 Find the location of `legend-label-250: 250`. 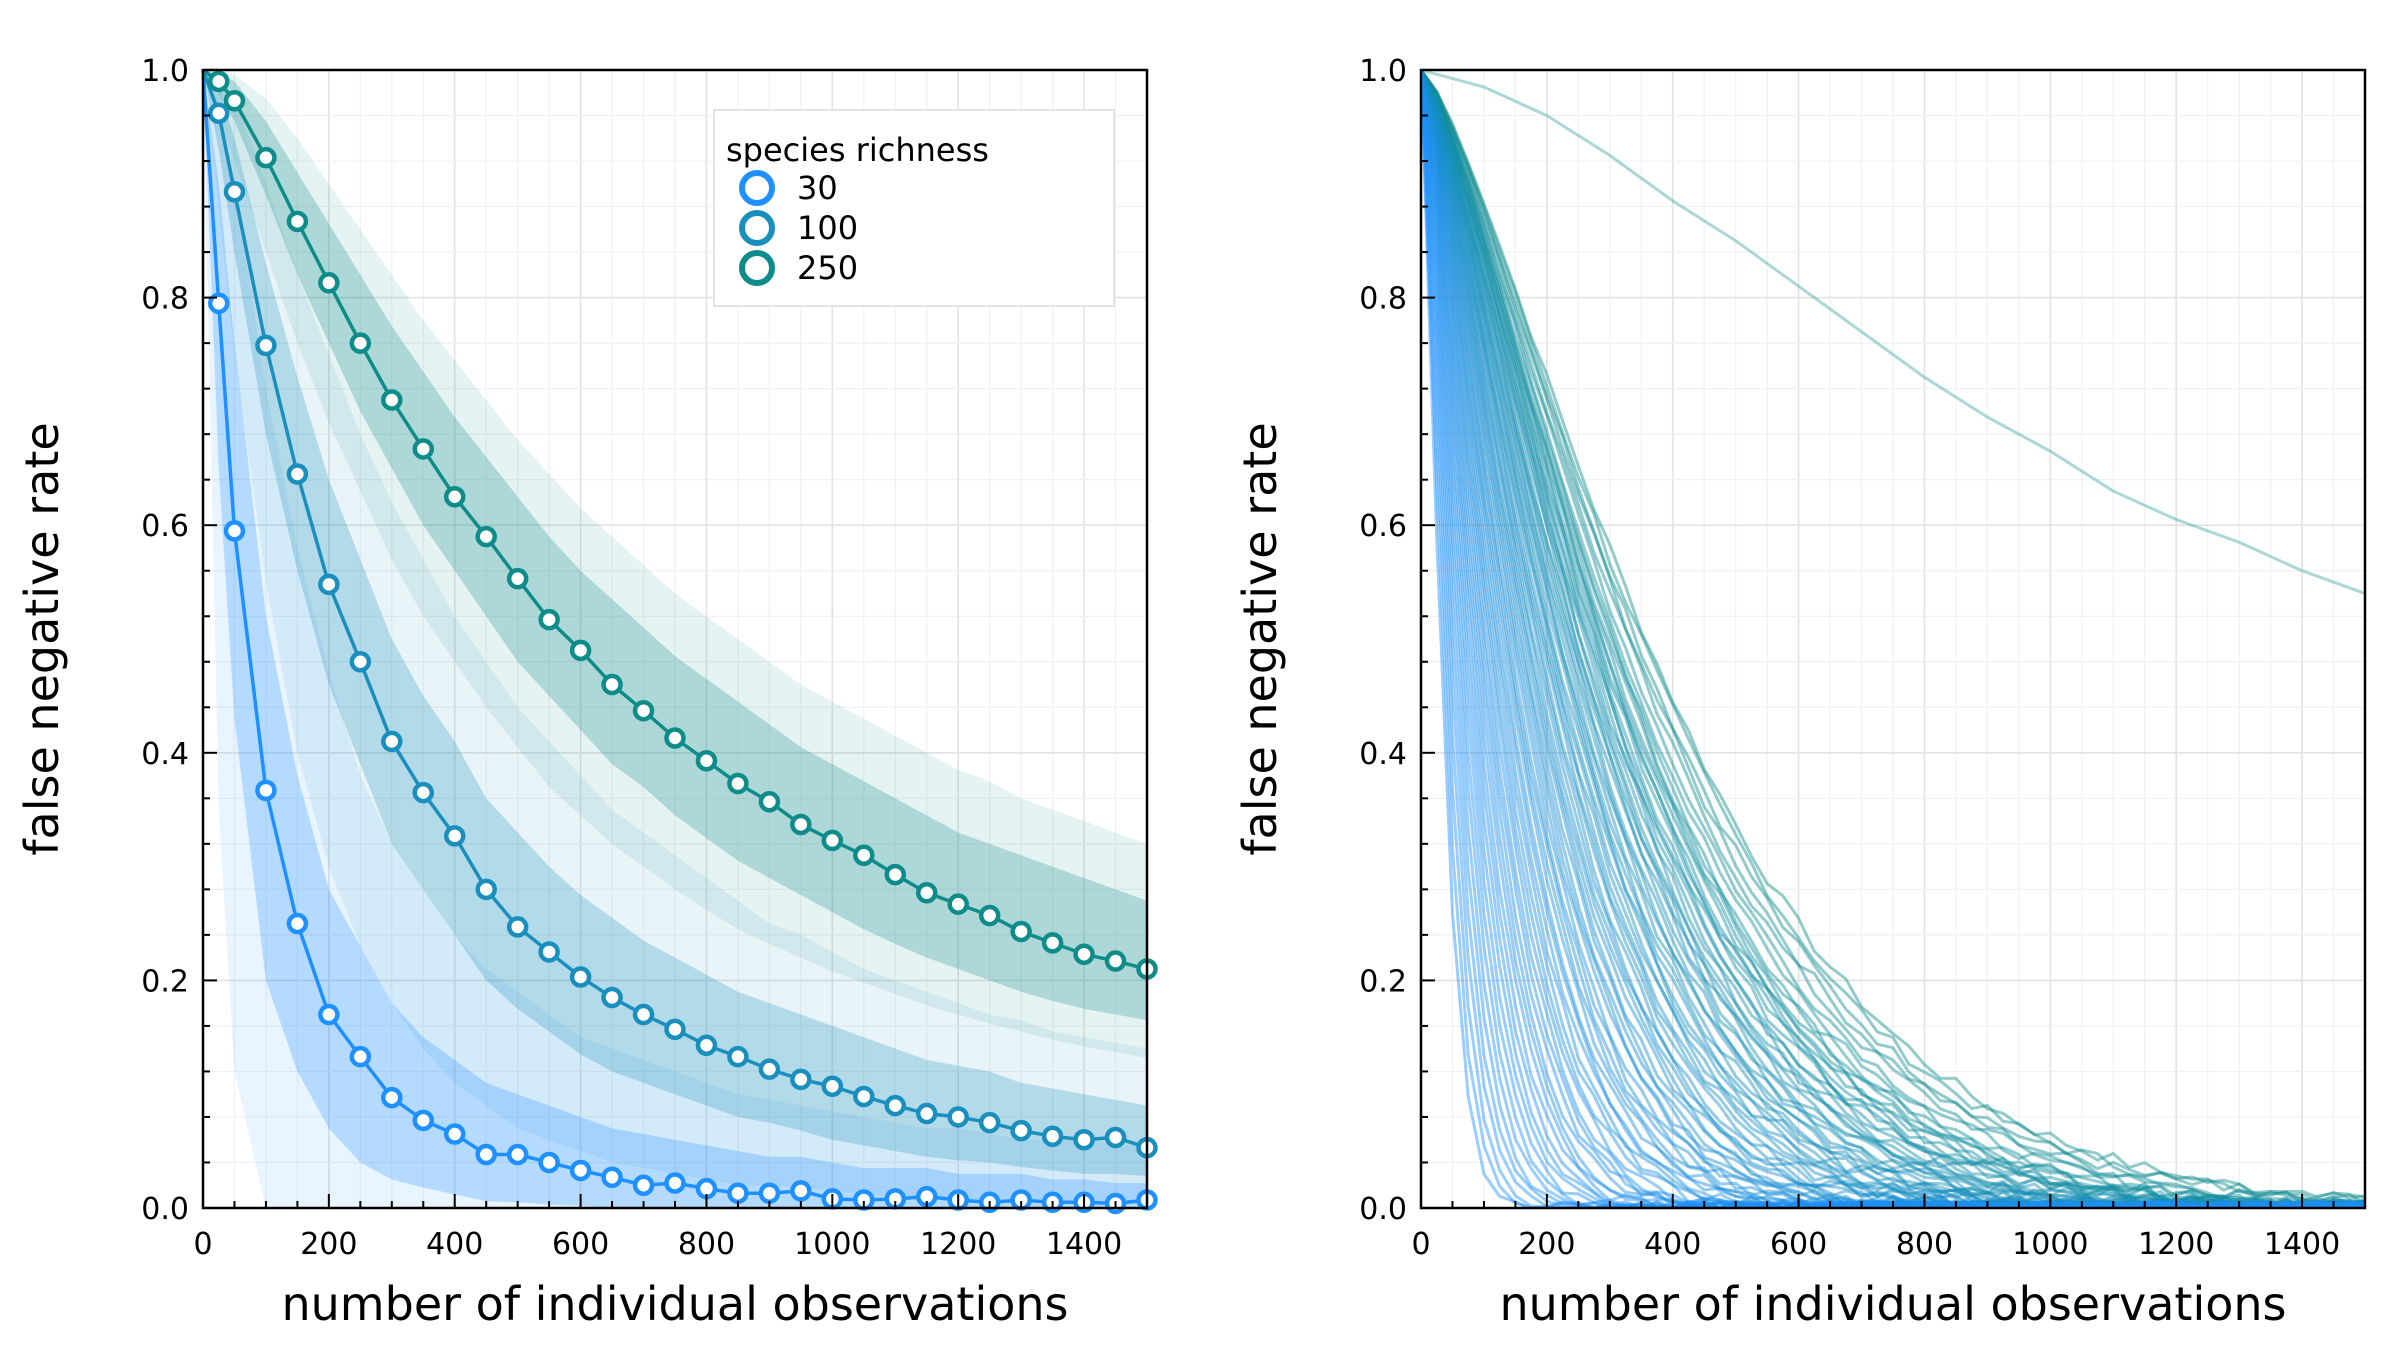

legend-label-250: 250 is located at coordinates (827, 268).